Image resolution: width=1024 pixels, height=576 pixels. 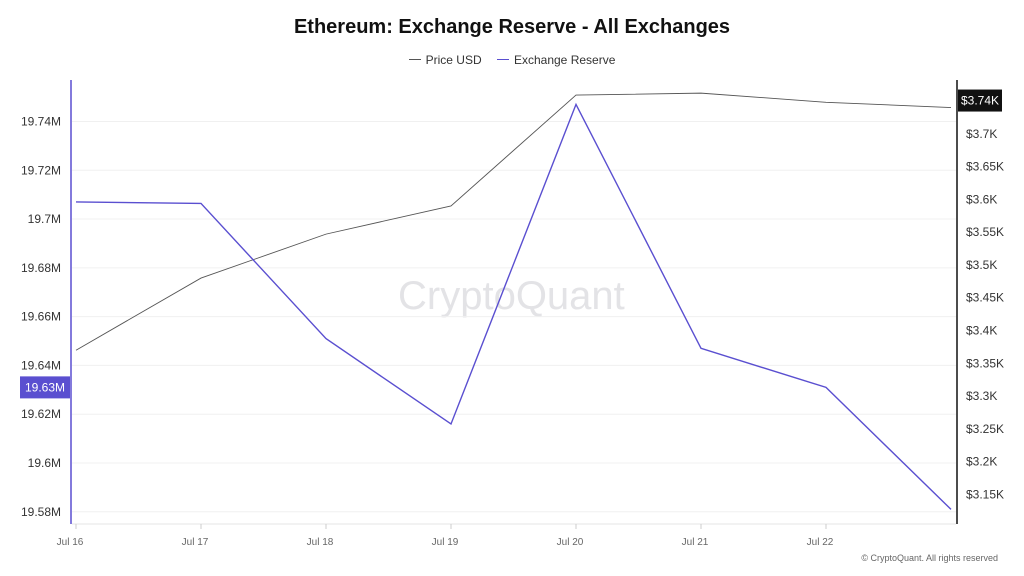 What do you see at coordinates (41, 365) in the screenshot?
I see `left-tick-label: 19.64M` at bounding box center [41, 365].